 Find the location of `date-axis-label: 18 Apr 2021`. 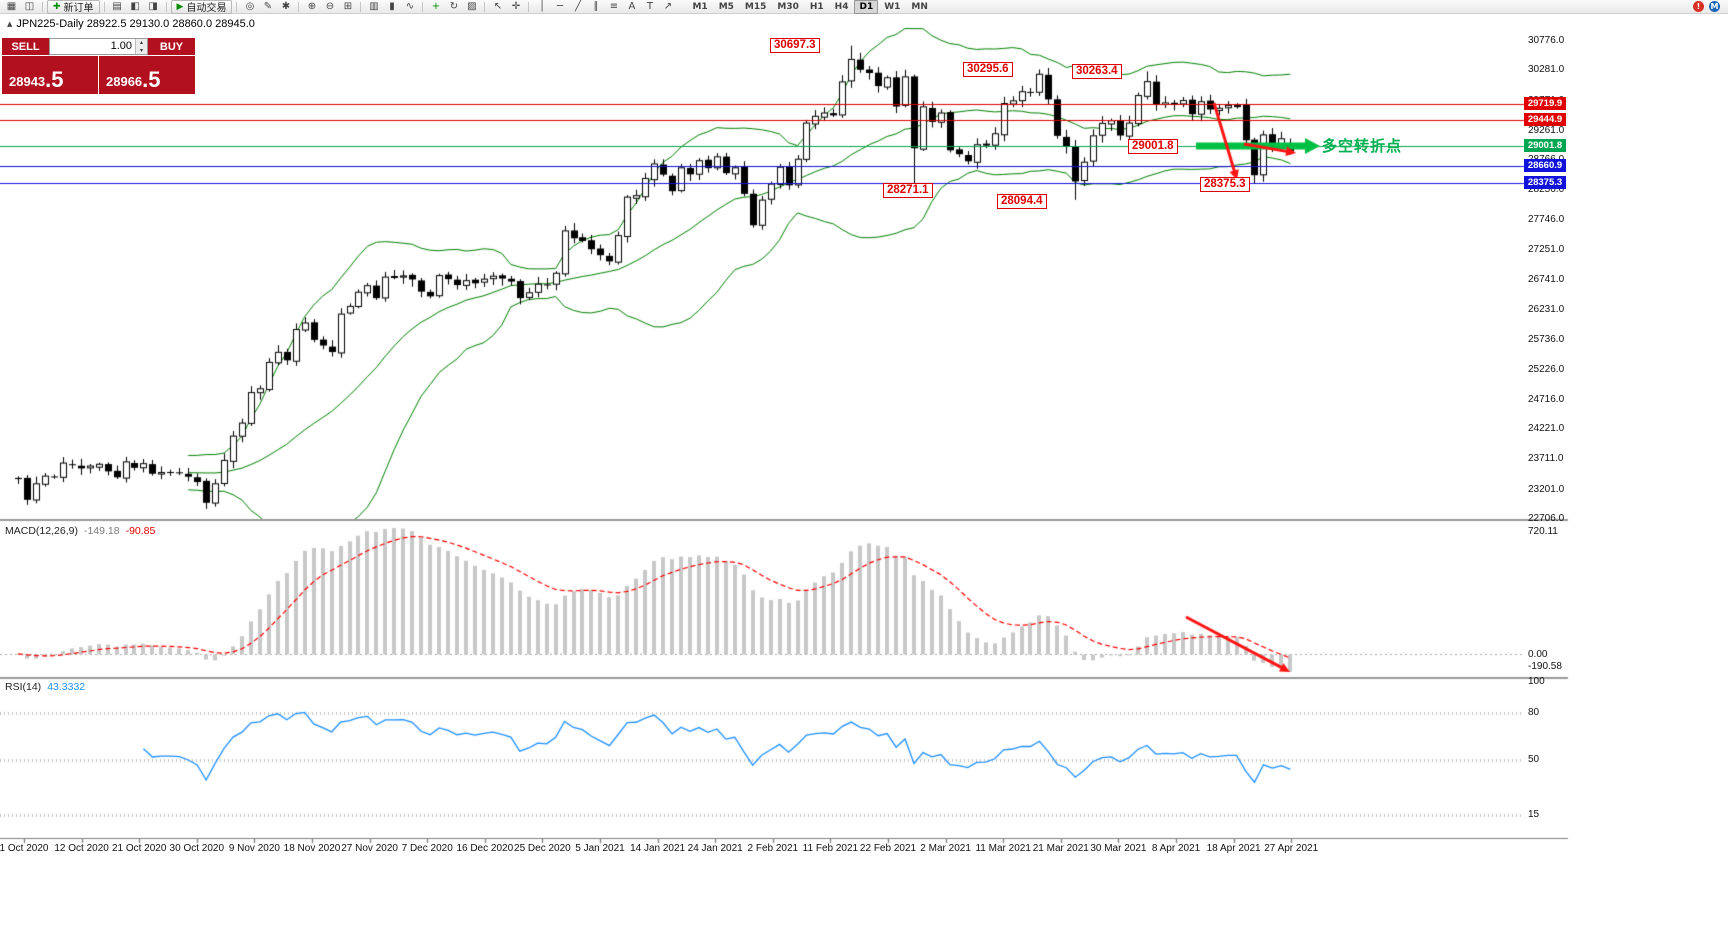

date-axis-label: 18 Apr 2021 is located at coordinates (1233, 848).